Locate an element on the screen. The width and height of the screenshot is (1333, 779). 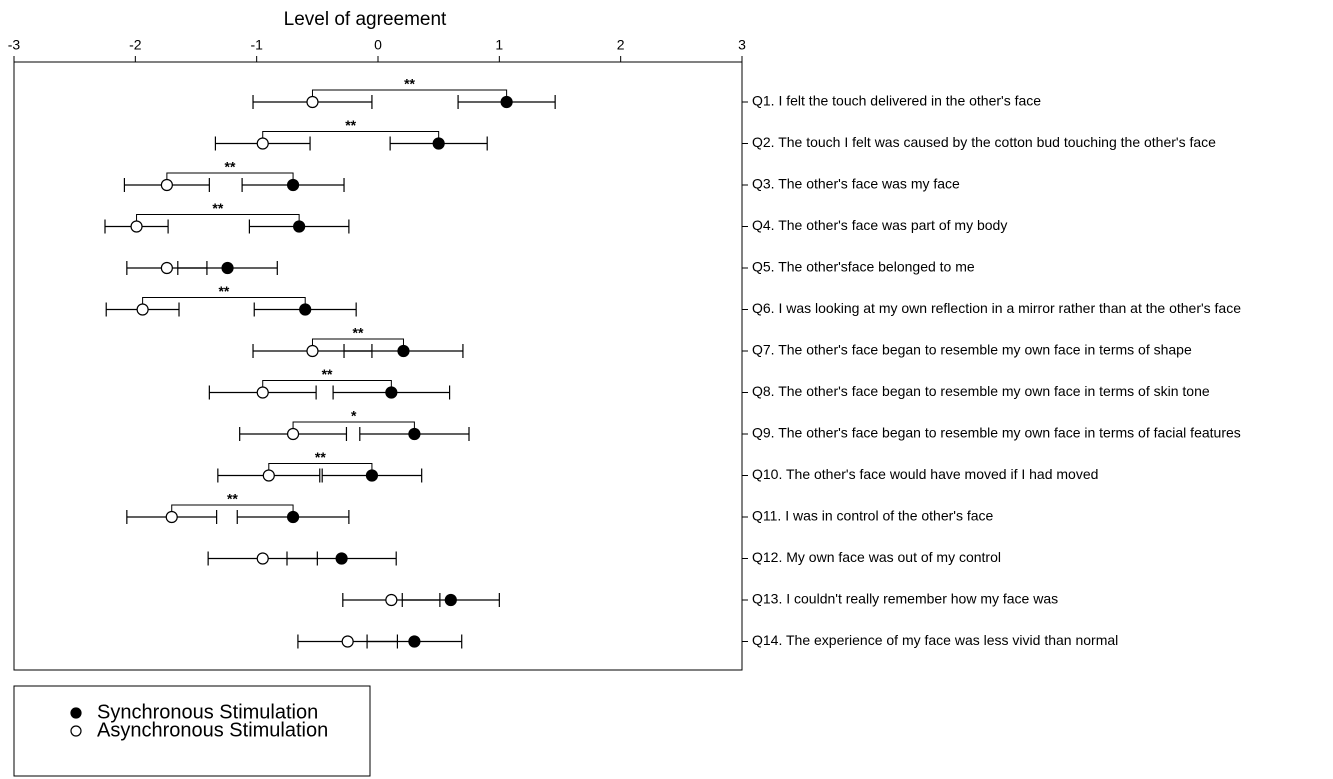
x-tick-label: -2 is located at coordinates (135, 45).